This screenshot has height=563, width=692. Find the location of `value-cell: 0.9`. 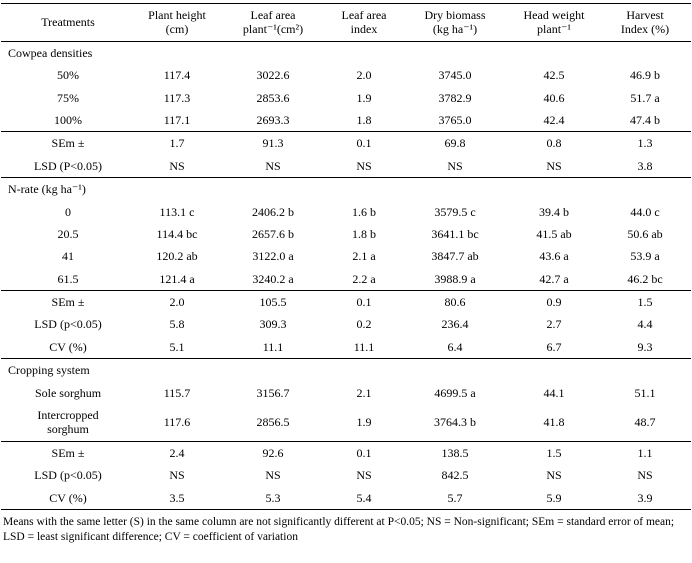

value-cell: 0.9 is located at coordinates (554, 302).